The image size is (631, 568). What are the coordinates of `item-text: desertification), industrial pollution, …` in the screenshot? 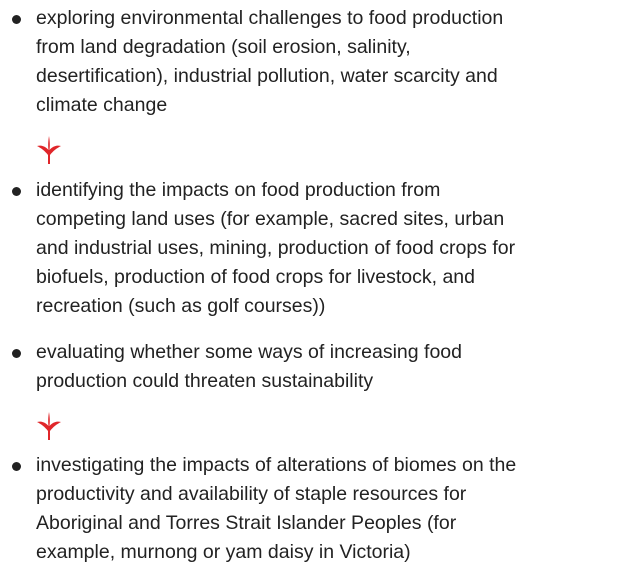 It's located at (267, 76).